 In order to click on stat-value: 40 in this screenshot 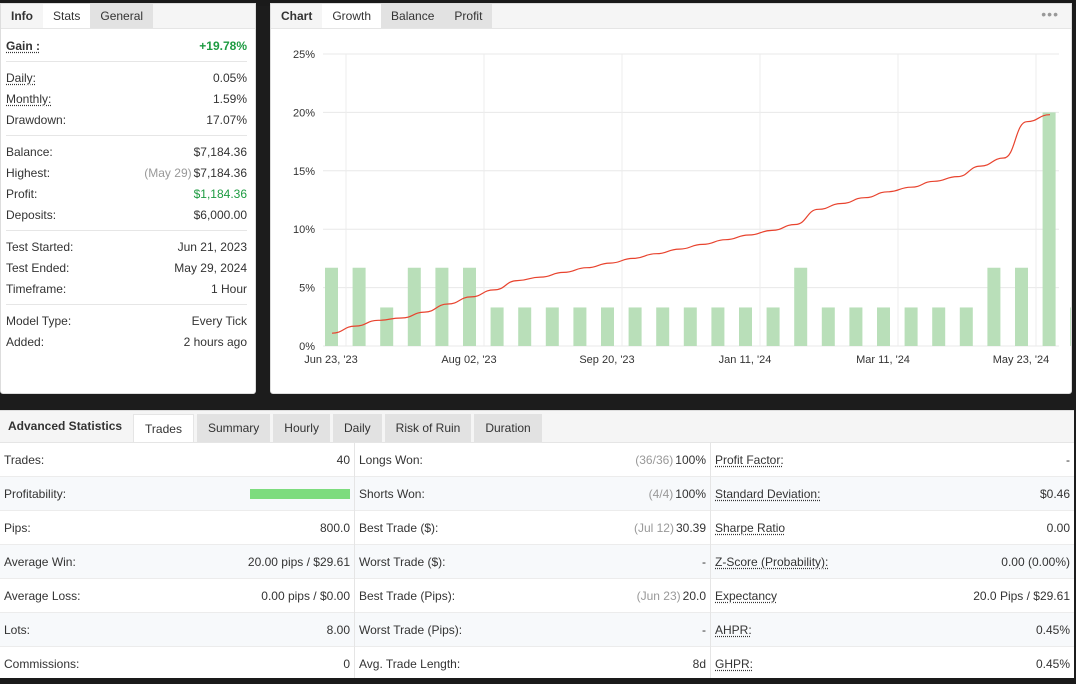, I will do `click(343, 460)`.